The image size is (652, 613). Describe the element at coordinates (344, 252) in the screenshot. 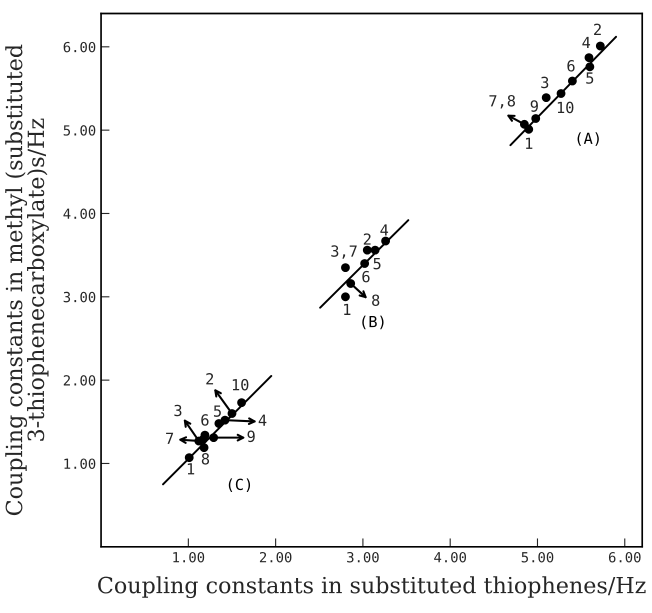

I see `annotation: 3,7` at that location.